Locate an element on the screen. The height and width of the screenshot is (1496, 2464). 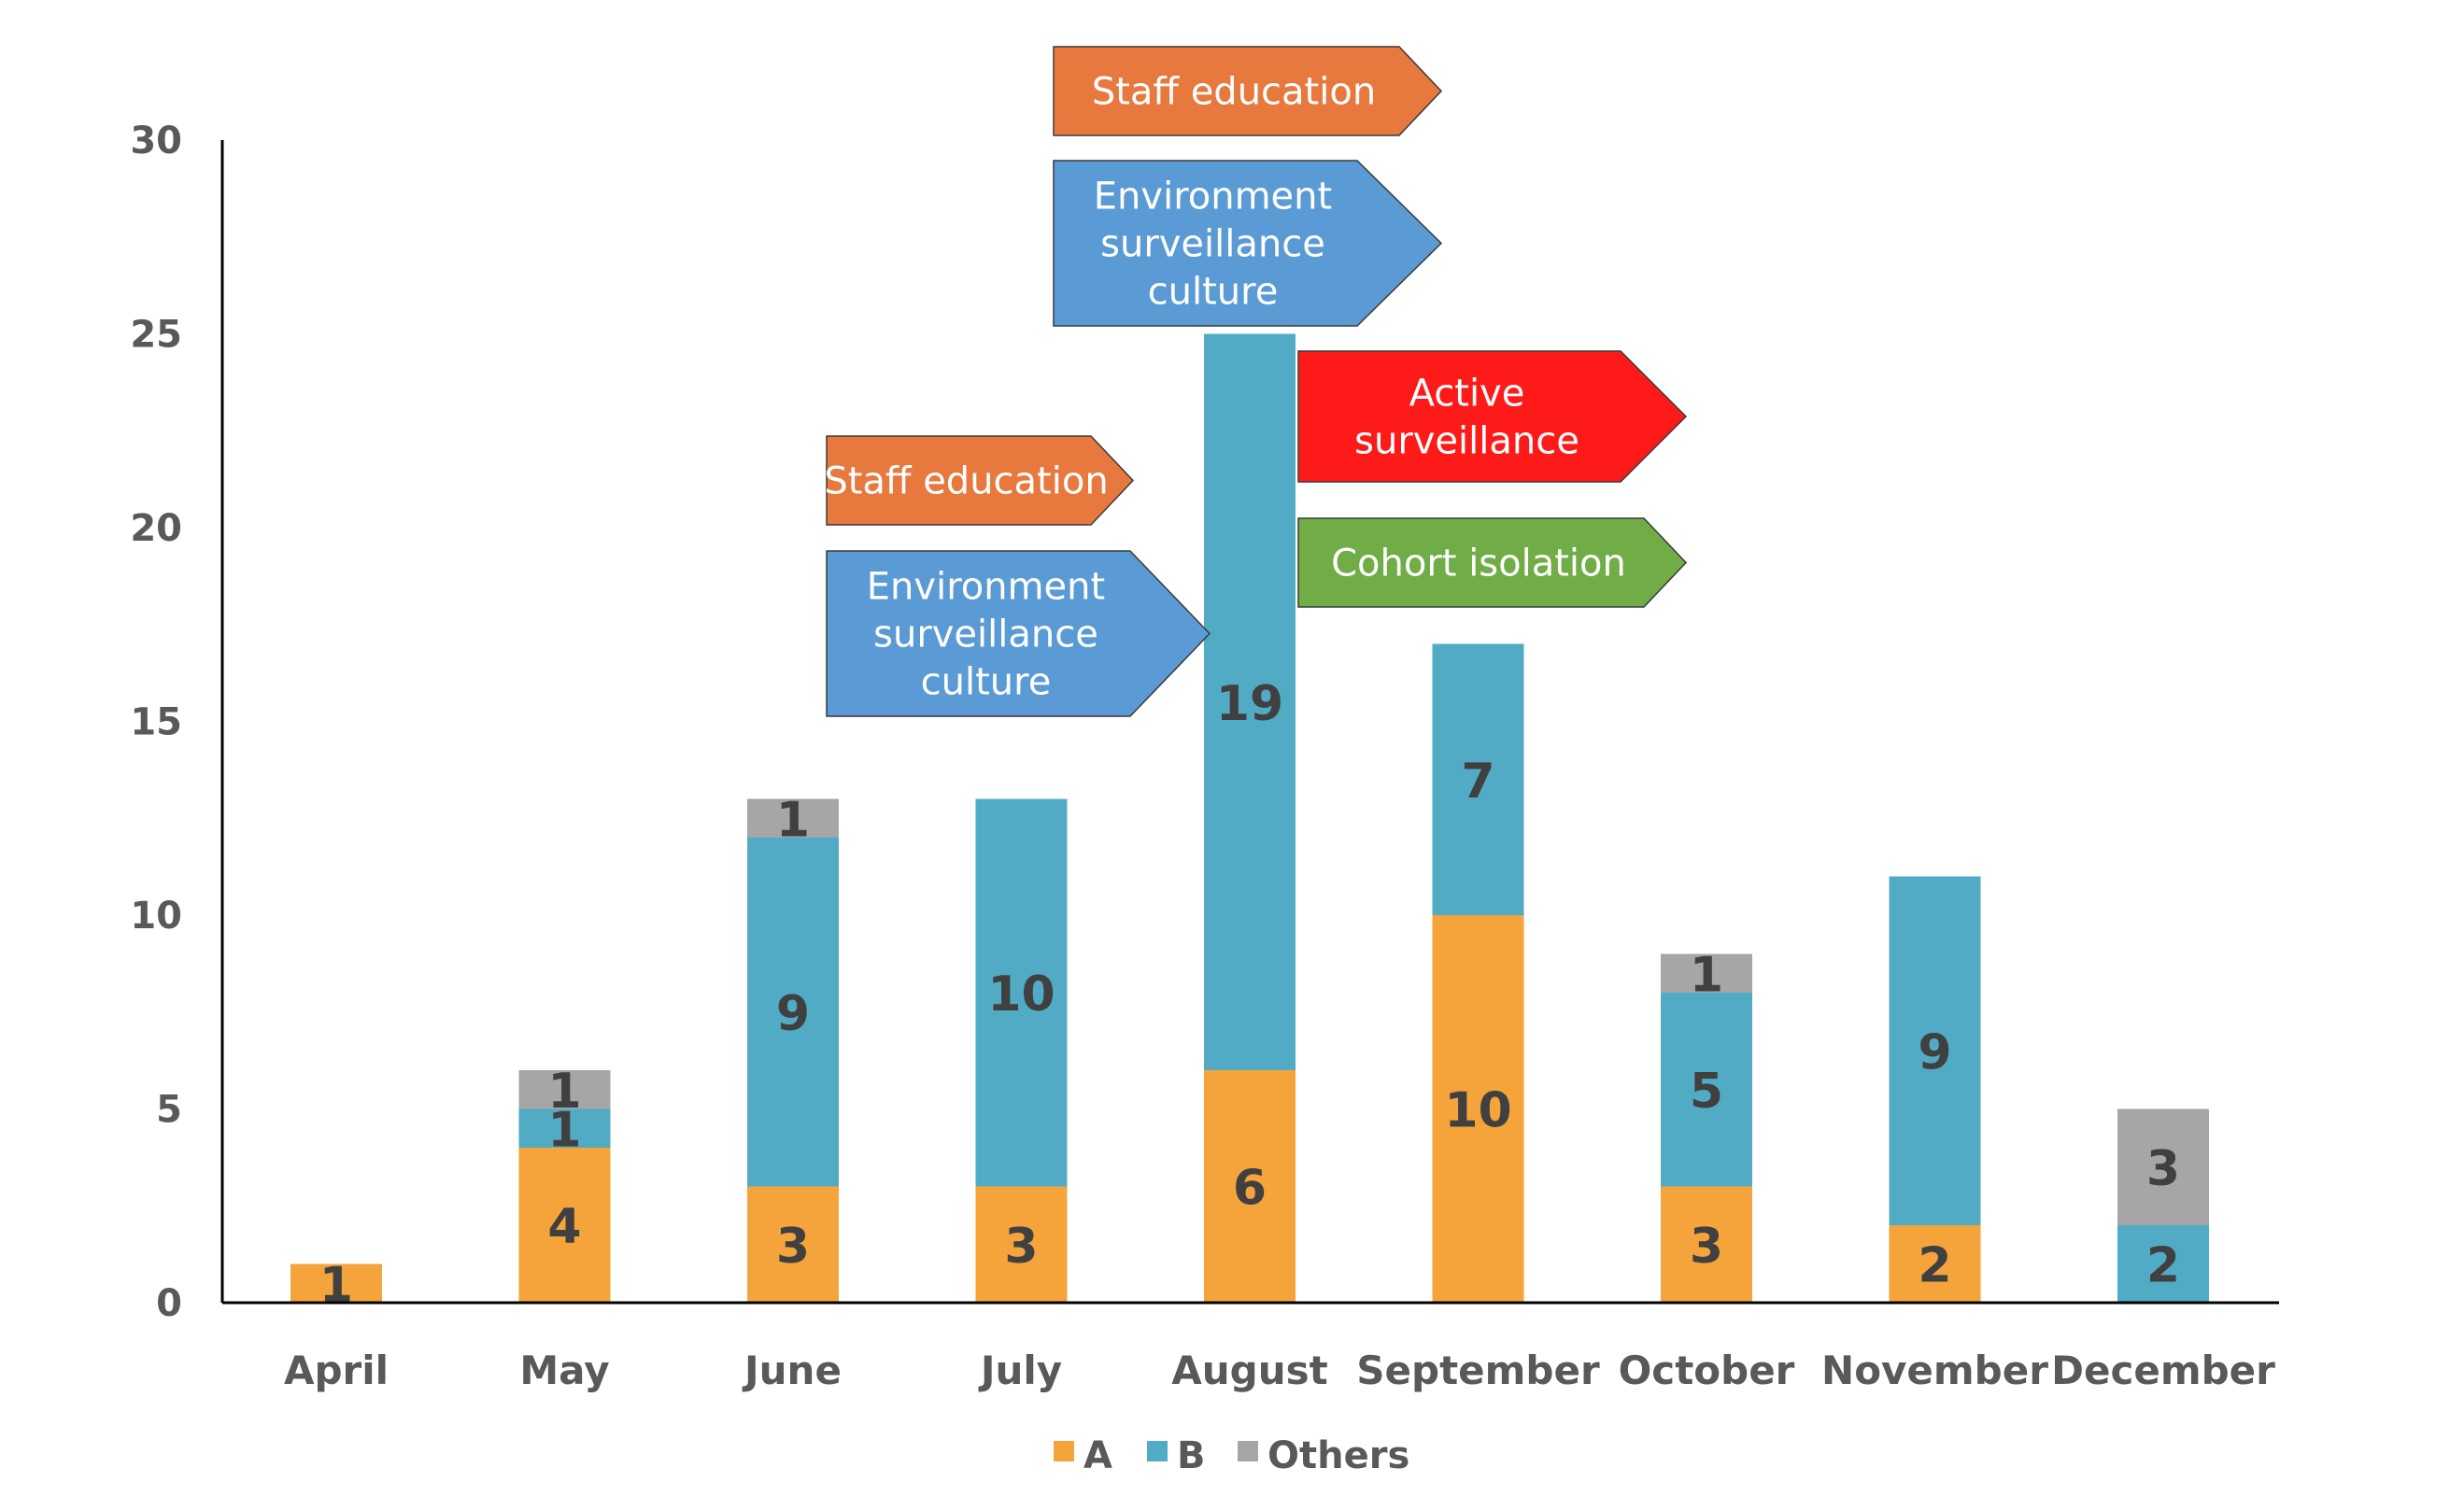
legend-label: B is located at coordinates (1192, 1455).